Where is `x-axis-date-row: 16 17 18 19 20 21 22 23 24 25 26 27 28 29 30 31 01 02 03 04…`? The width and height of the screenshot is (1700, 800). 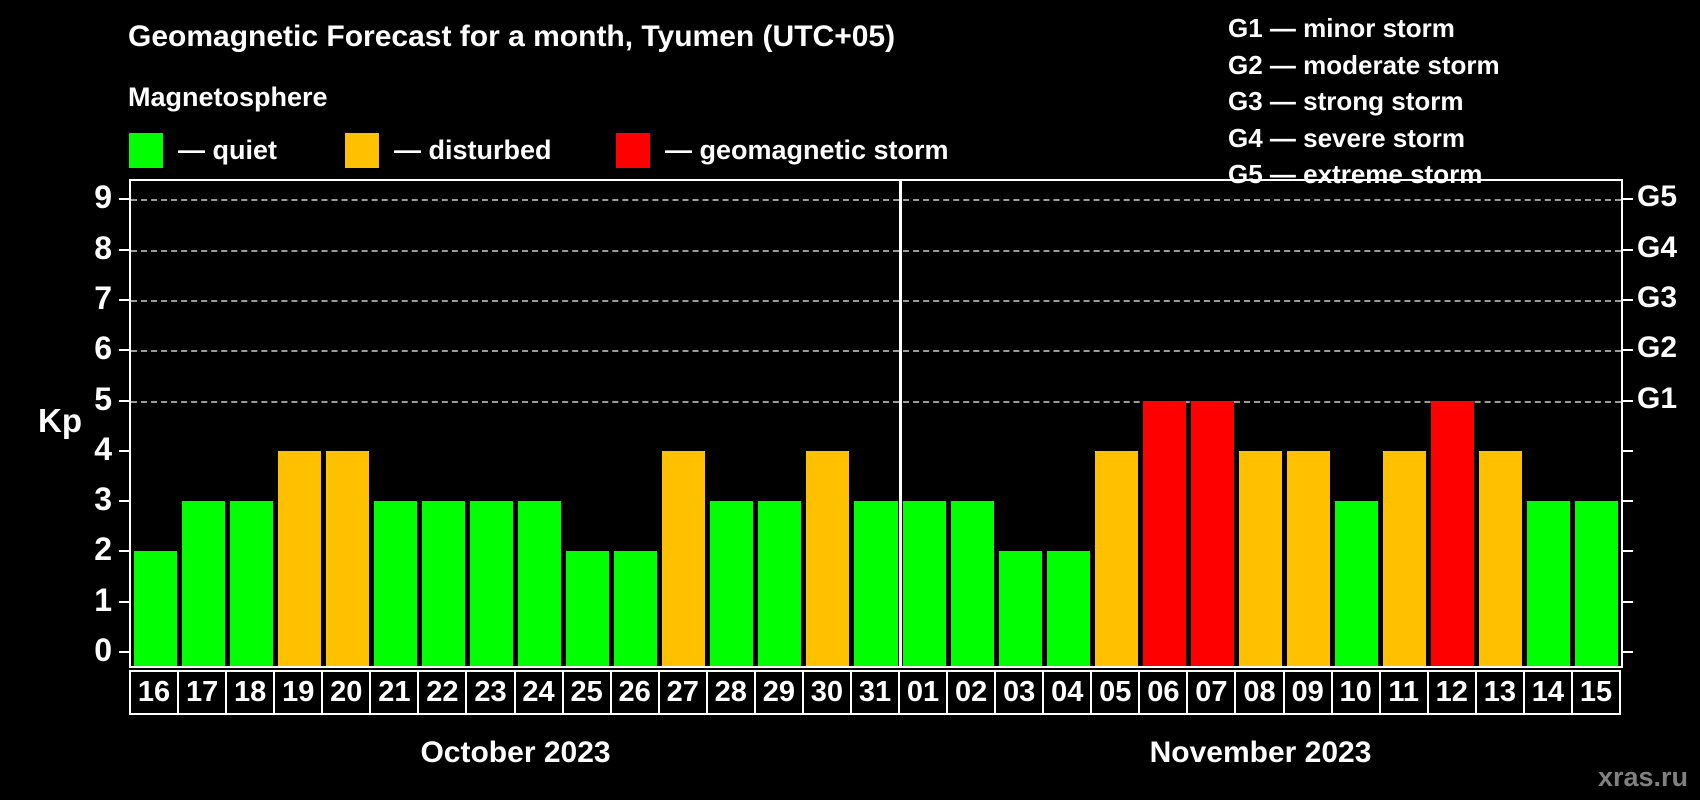
x-axis-date-row: 16 17 18 19 20 21 22 23 24 25 26 27 28 29 30 31 01 02 03 04… is located at coordinates (876, 692).